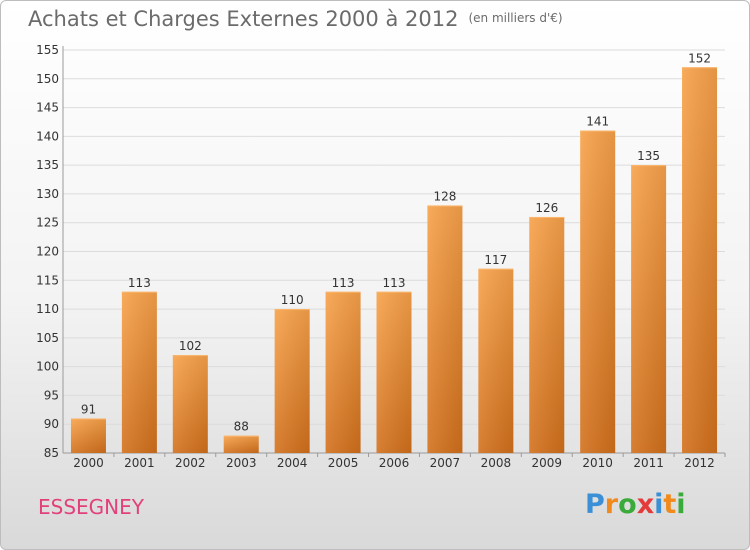 The height and width of the screenshot is (550, 750). I want to click on y-tick-label: 105, so click(47, 338).